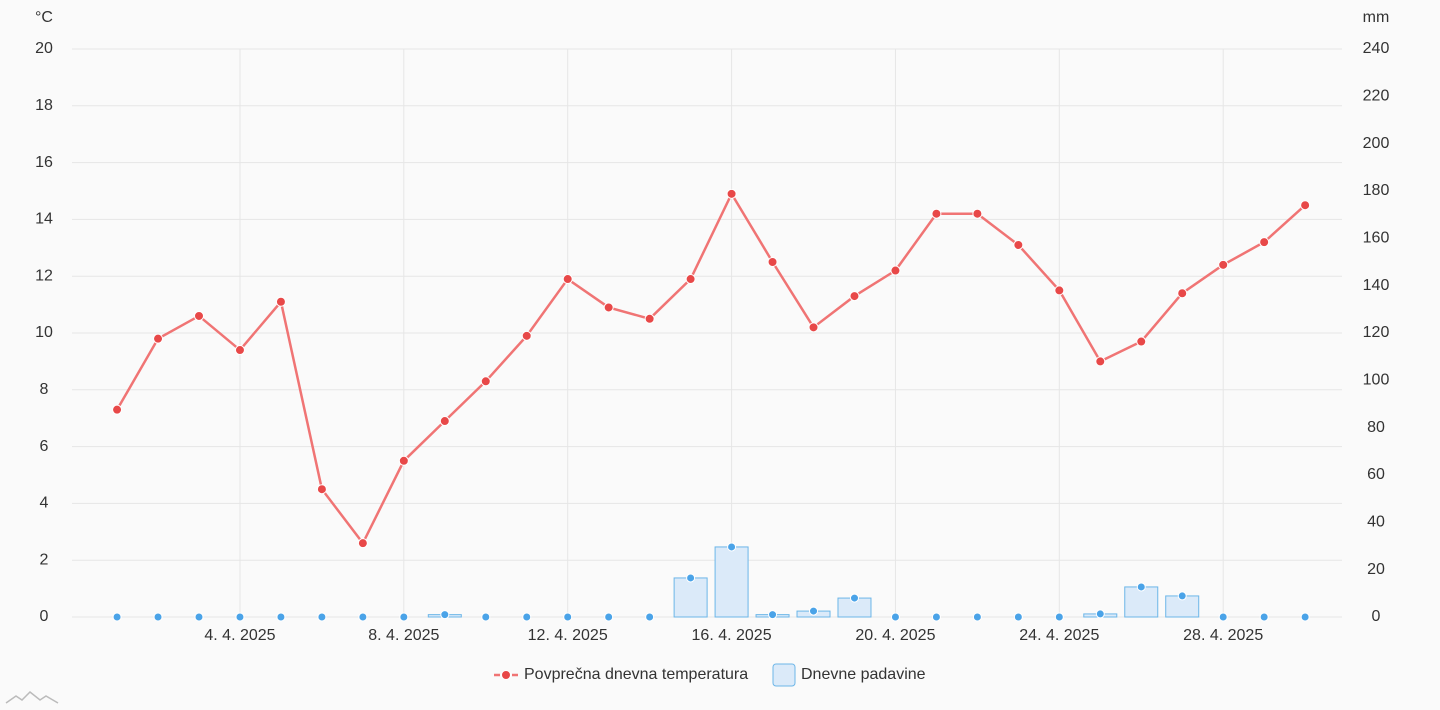 The height and width of the screenshot is (710, 1440). What do you see at coordinates (863, 674) in the screenshot?
I see `legend-label: Dnevne padavine` at bounding box center [863, 674].